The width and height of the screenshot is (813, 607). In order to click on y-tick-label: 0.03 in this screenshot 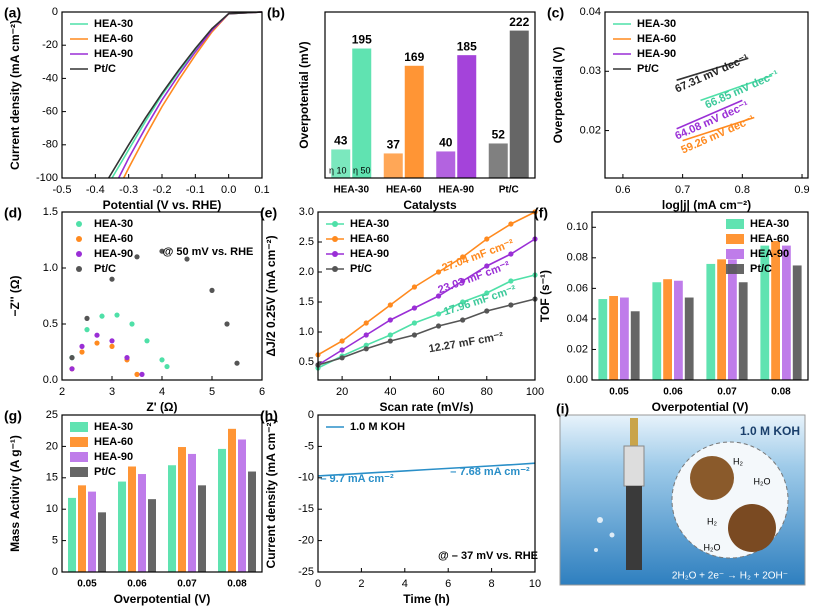, I will do `click(590, 71)`.